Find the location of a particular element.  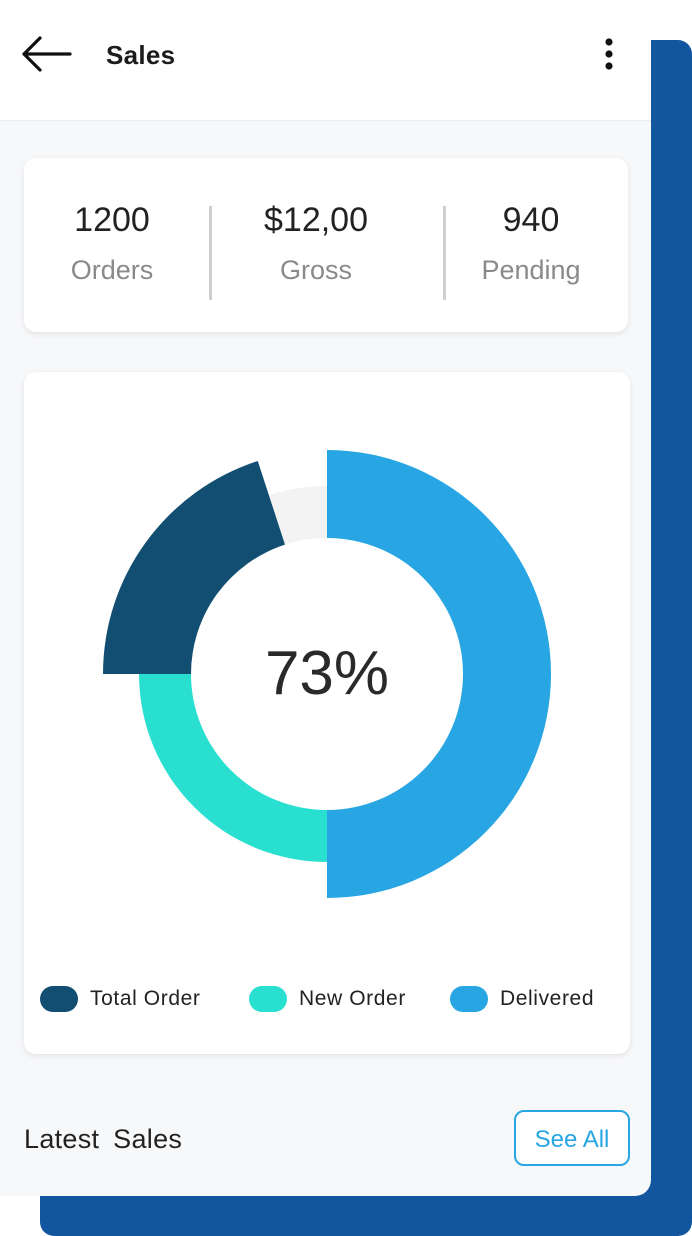

stat-value: $12,00 is located at coordinates (316, 220).